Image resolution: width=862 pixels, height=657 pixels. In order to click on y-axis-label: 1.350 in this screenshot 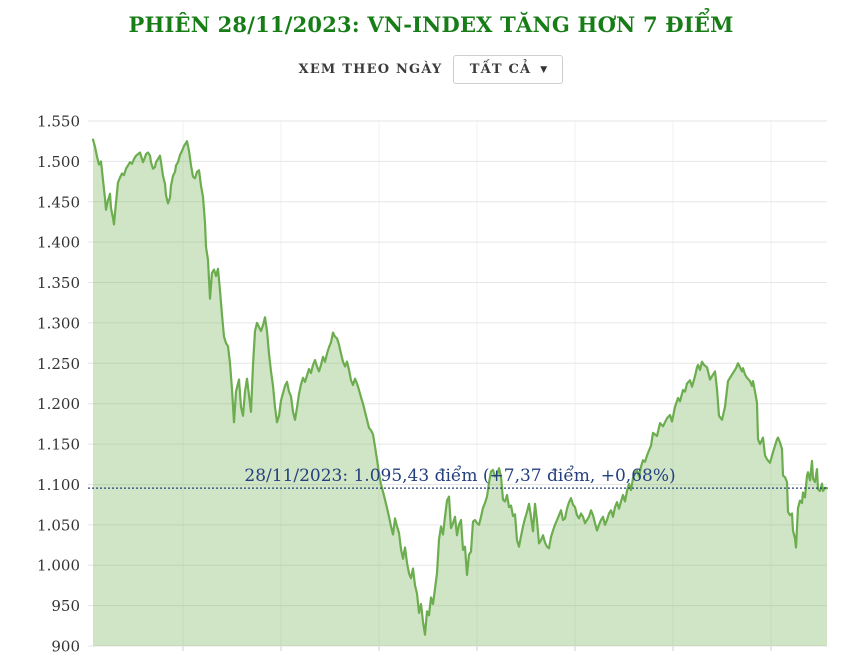, I will do `click(58, 283)`.